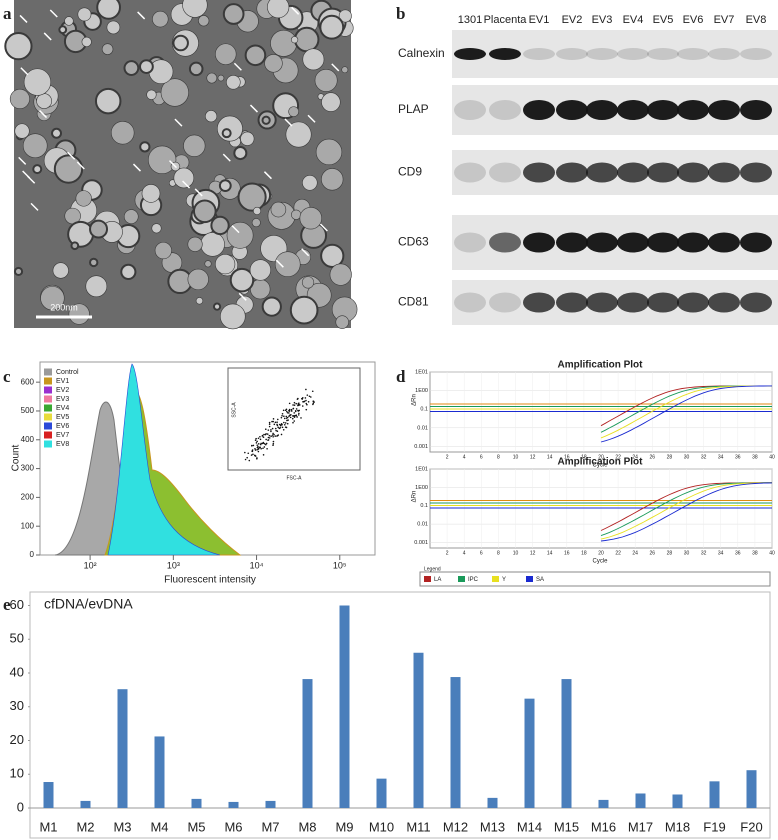  What do you see at coordinates (481, 553) in the screenshot?
I see `x-tick-label: 6` at bounding box center [481, 553].